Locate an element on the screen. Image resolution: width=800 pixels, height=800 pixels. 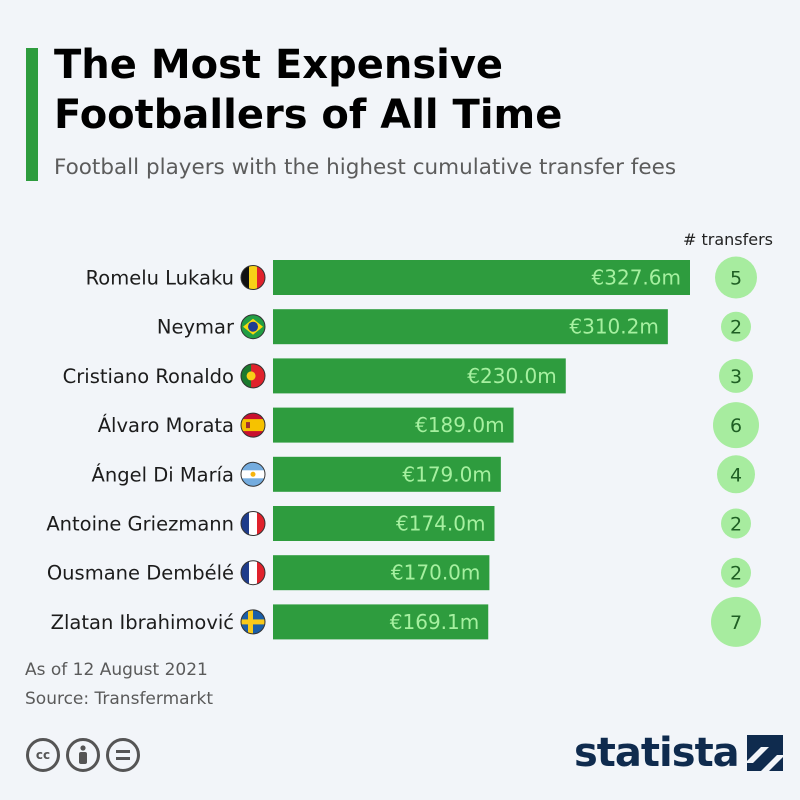
by-icon is located at coordinates (83, 755).